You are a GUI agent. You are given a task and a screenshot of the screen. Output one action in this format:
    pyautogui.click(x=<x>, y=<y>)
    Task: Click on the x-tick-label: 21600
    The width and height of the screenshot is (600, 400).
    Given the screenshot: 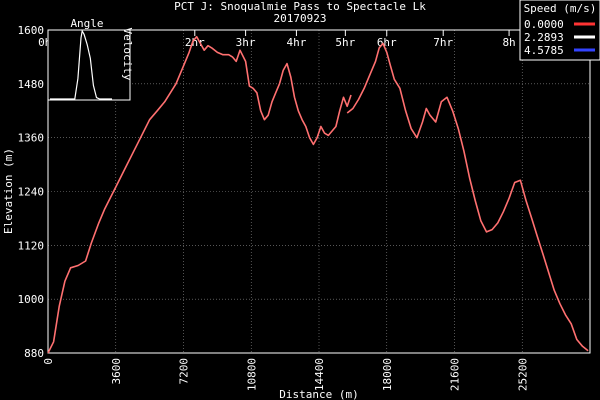 What is the action you would take?
    pyautogui.click(x=455, y=374)
    